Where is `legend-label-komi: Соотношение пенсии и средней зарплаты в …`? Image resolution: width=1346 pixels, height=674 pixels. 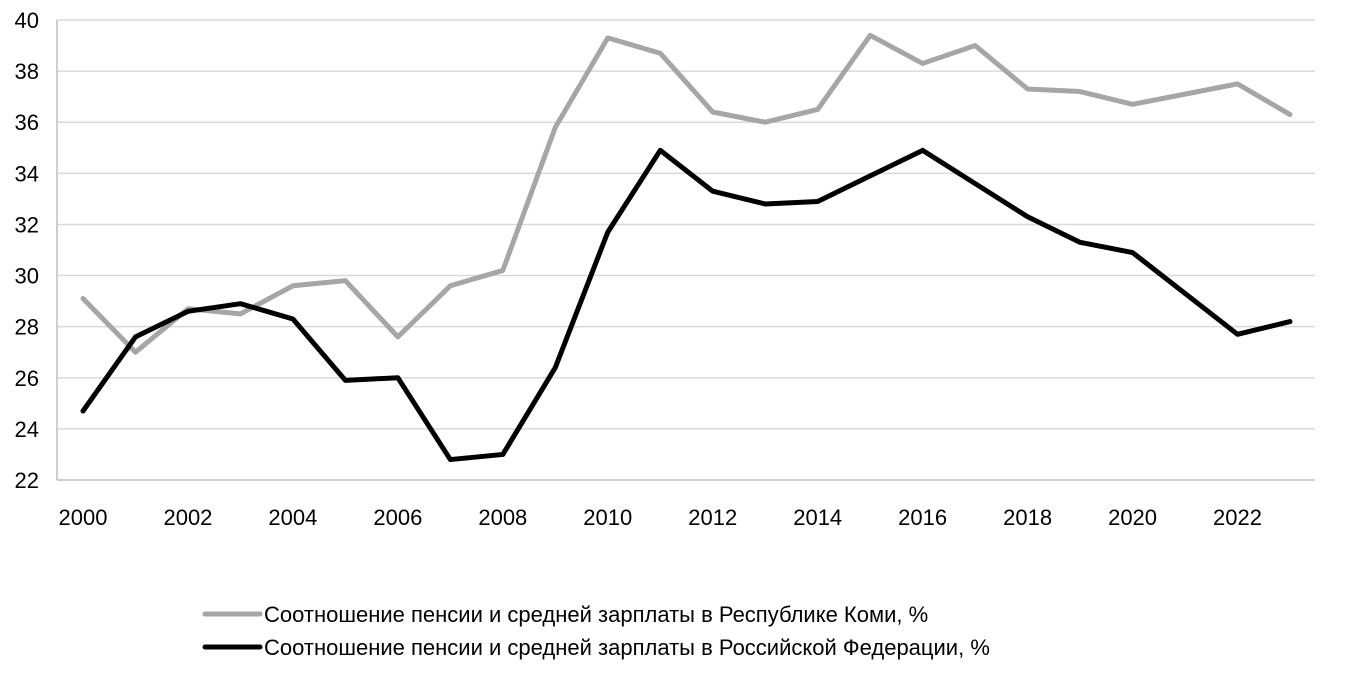
legend-label-komi: Соотношение пенсии и средней зарплаты в … is located at coordinates (596, 614).